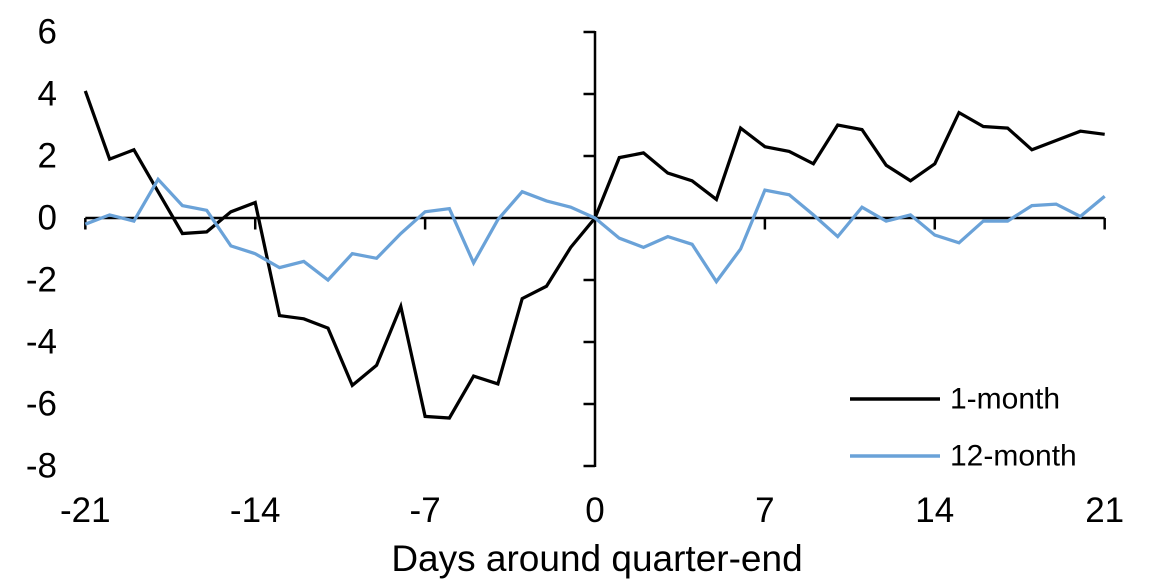 Image resolution: width=1152 pixels, height=584 pixels. What do you see at coordinates (41, 342) in the screenshot?
I see `y-tick-label: -4` at bounding box center [41, 342].